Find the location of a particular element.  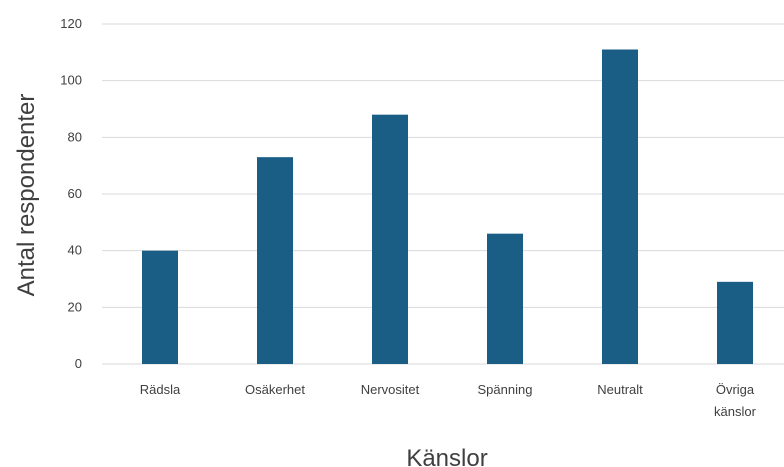

x-category-label-line: Övriga is located at coordinates (735, 389).